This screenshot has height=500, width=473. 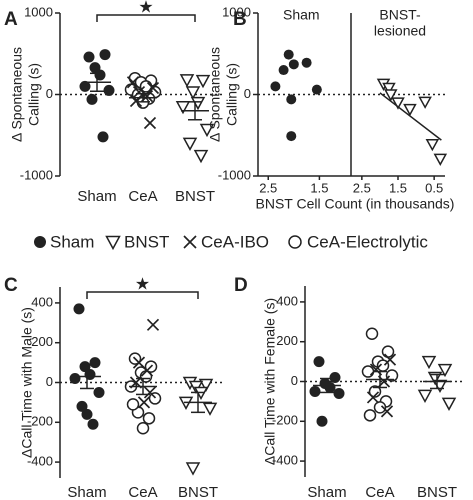 I want to click on legend-label: CeA-Electrolytic, so click(x=367, y=241).